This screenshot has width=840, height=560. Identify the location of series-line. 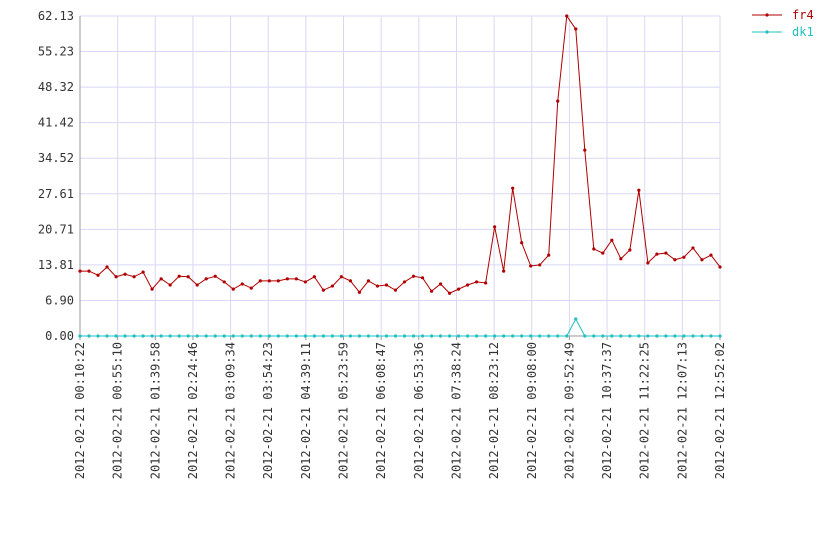
(400, 327).